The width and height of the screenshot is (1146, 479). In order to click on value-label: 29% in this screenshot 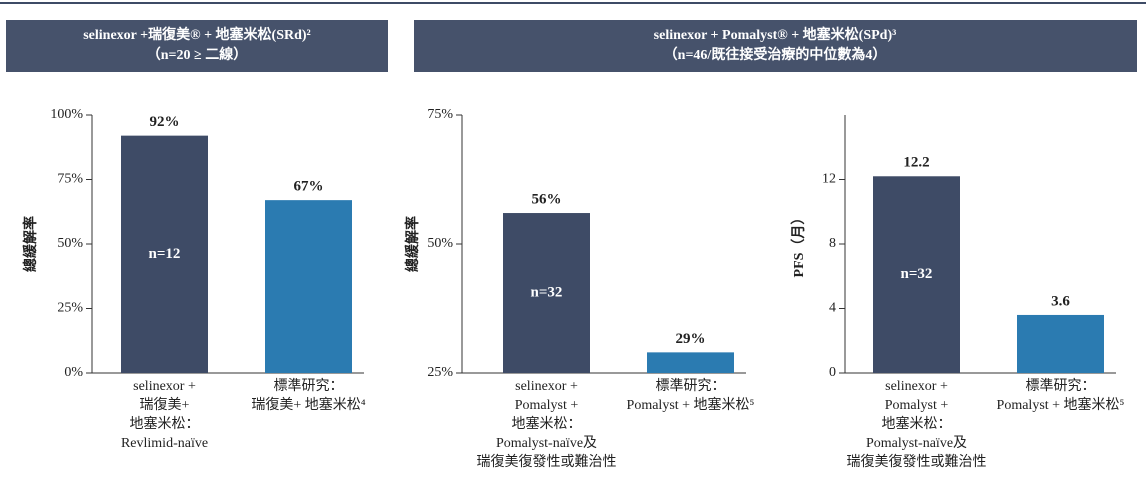, I will do `click(691, 339)`.